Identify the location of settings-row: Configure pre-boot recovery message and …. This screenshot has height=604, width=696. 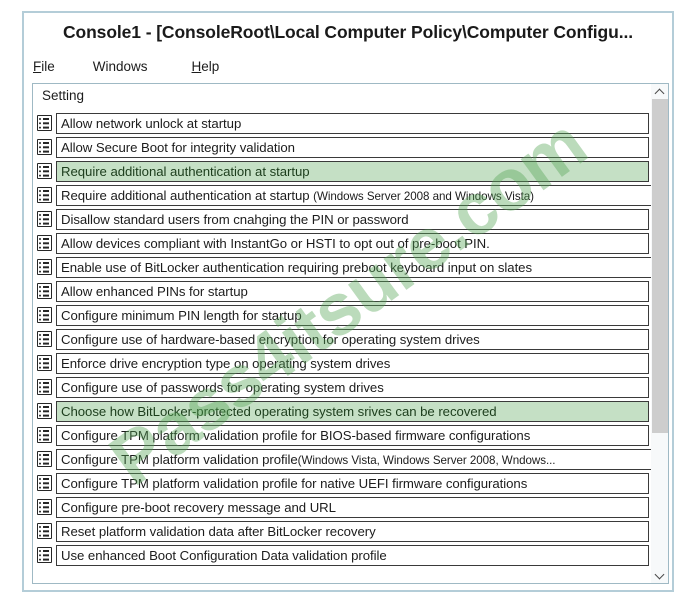
(342, 507).